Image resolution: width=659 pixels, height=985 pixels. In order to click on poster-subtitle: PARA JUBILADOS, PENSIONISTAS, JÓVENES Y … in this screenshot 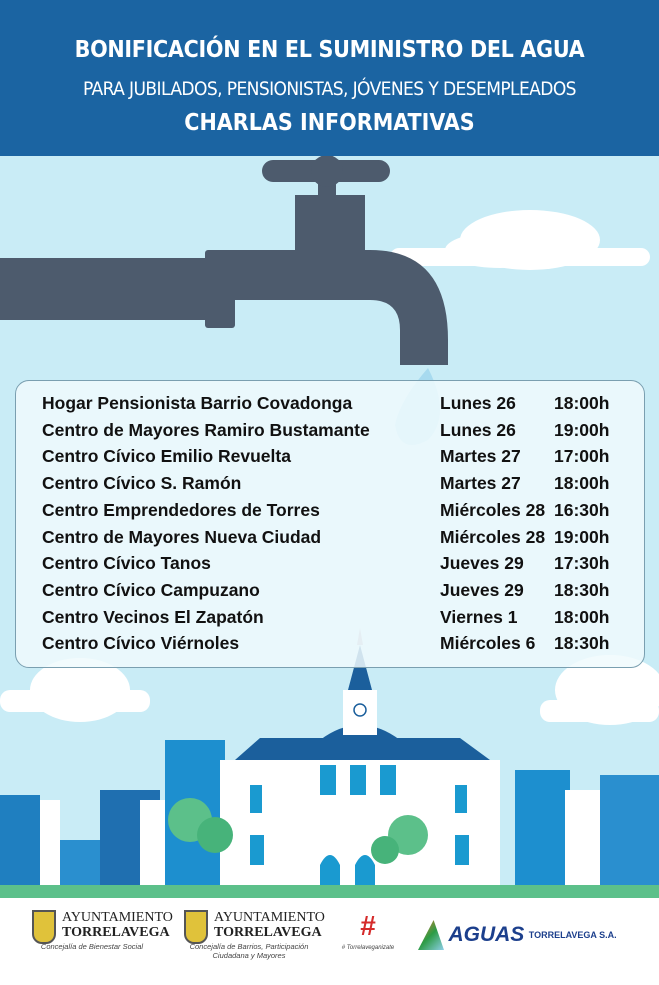, I will do `click(329, 89)`.